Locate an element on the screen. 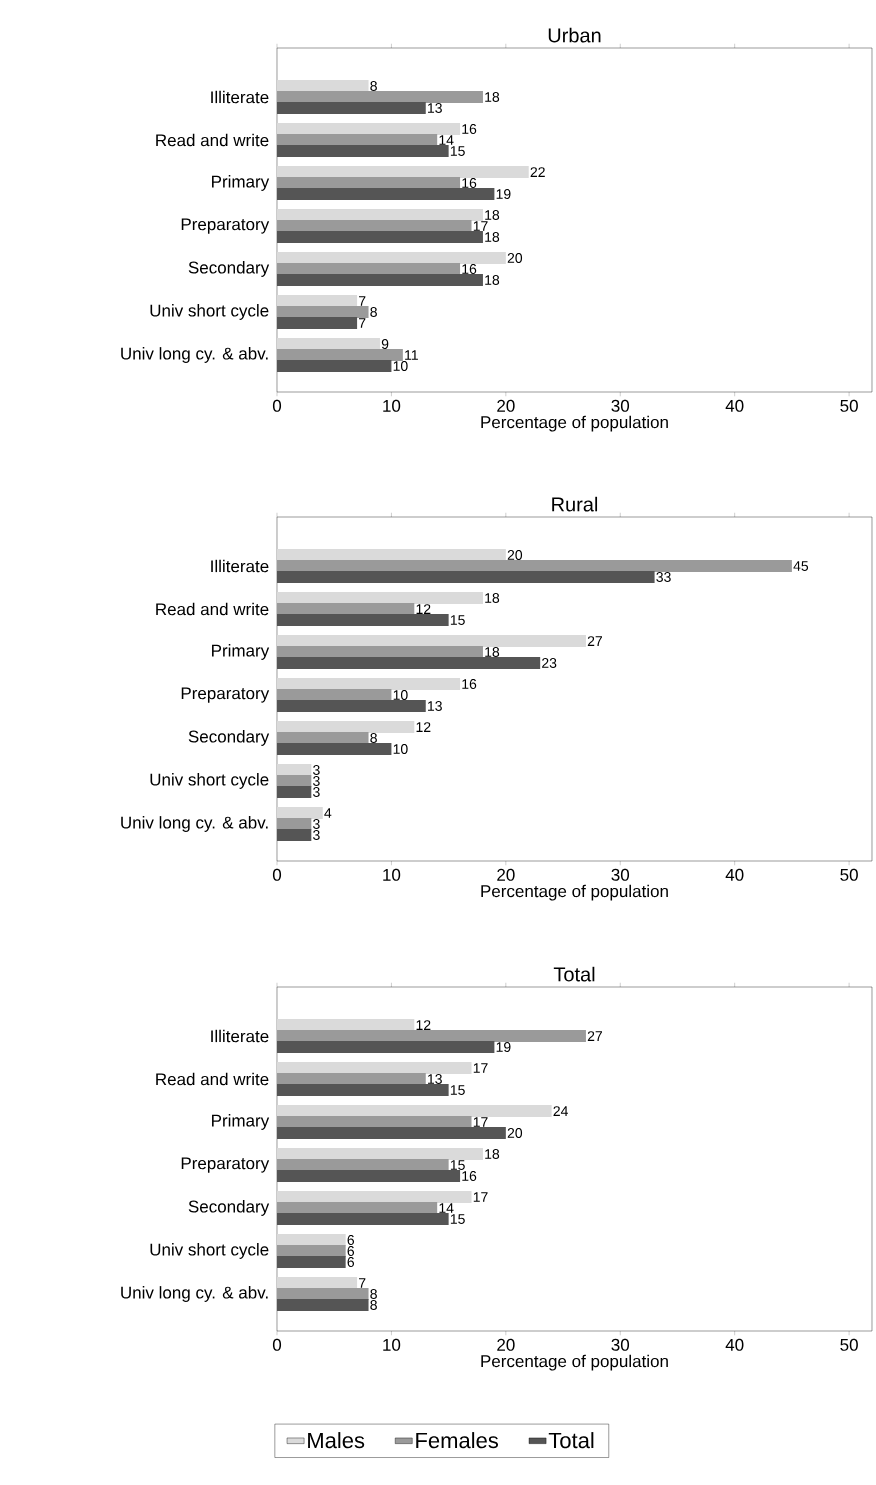  data-label: 11 is located at coordinates (411, 355).